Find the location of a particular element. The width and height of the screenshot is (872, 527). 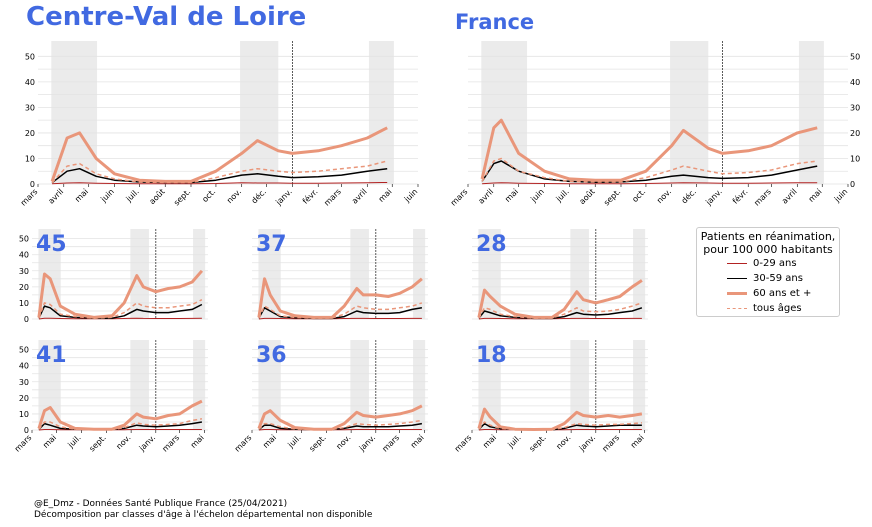

department-label: 18 is located at coordinates (491, 355).